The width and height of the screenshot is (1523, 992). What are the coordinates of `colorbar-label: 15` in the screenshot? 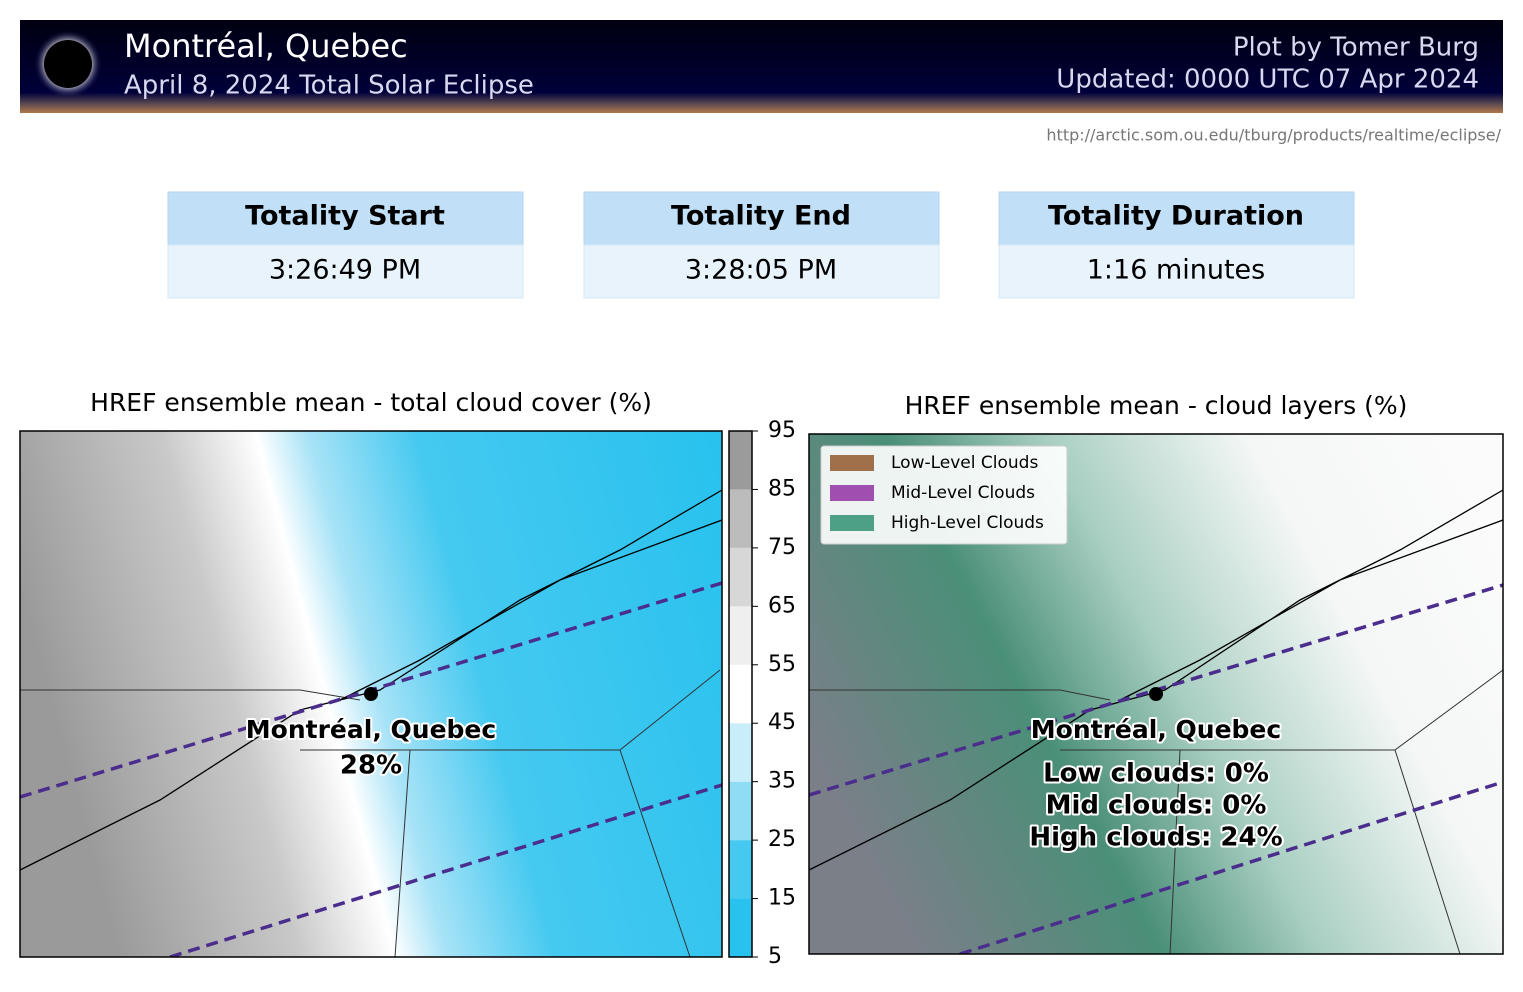 It's located at (782, 898).